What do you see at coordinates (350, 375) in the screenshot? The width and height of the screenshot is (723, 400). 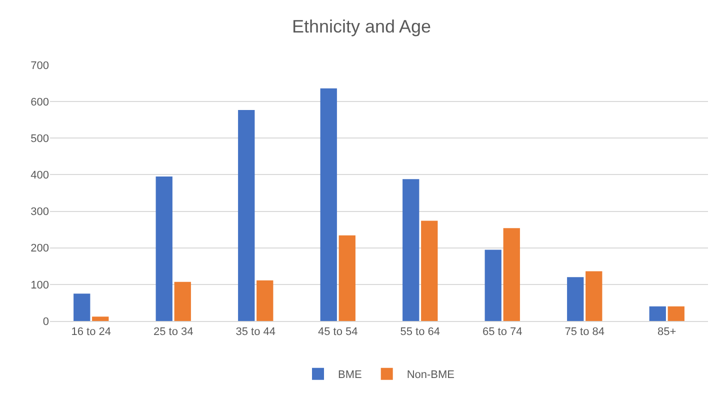 I see `legend-label: BME` at bounding box center [350, 375].